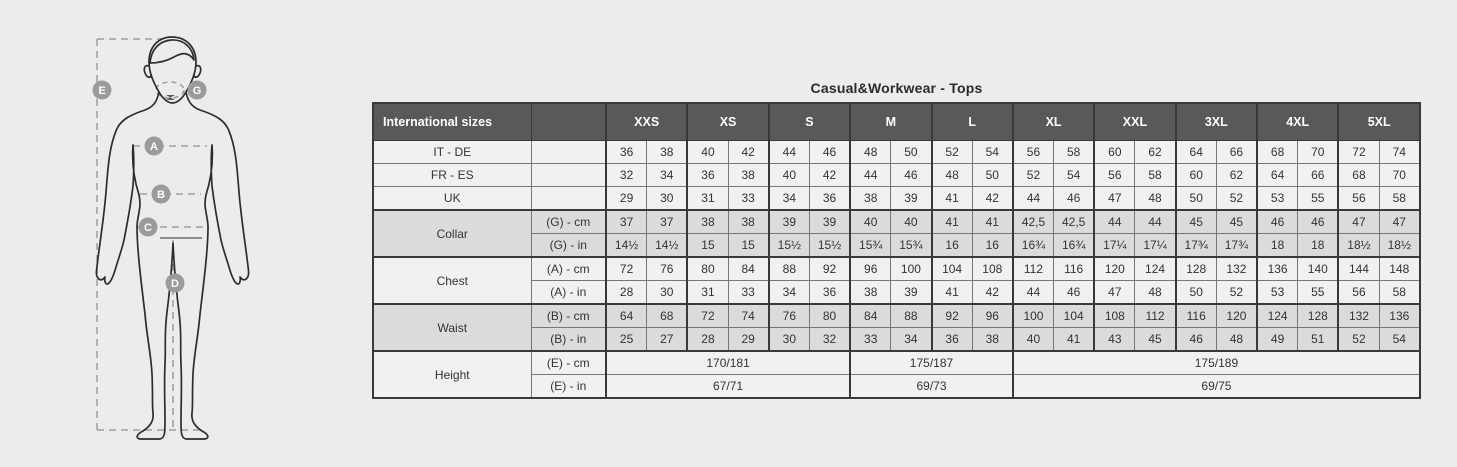  Describe the element at coordinates (1114, 339) in the screenshot. I see `value-cell: 43` at that location.